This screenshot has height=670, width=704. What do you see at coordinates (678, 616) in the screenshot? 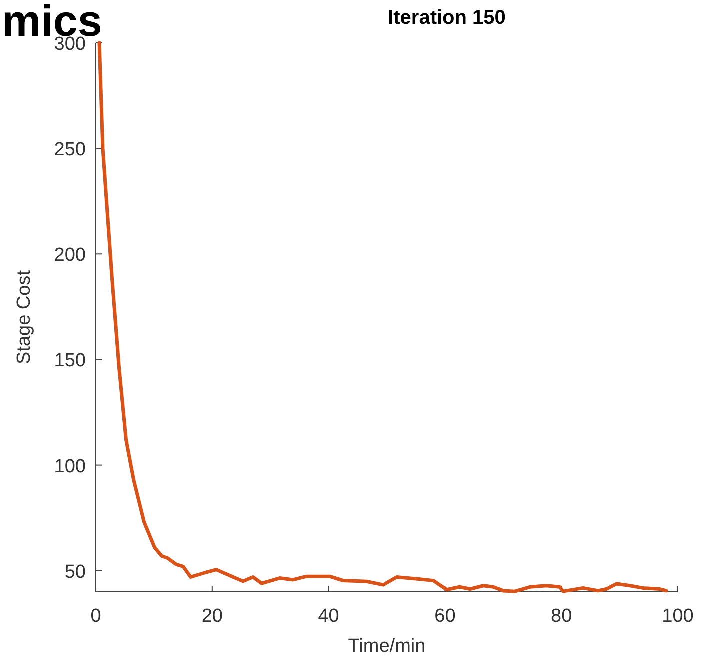
I see `x-tick-label: 100` at bounding box center [678, 616].